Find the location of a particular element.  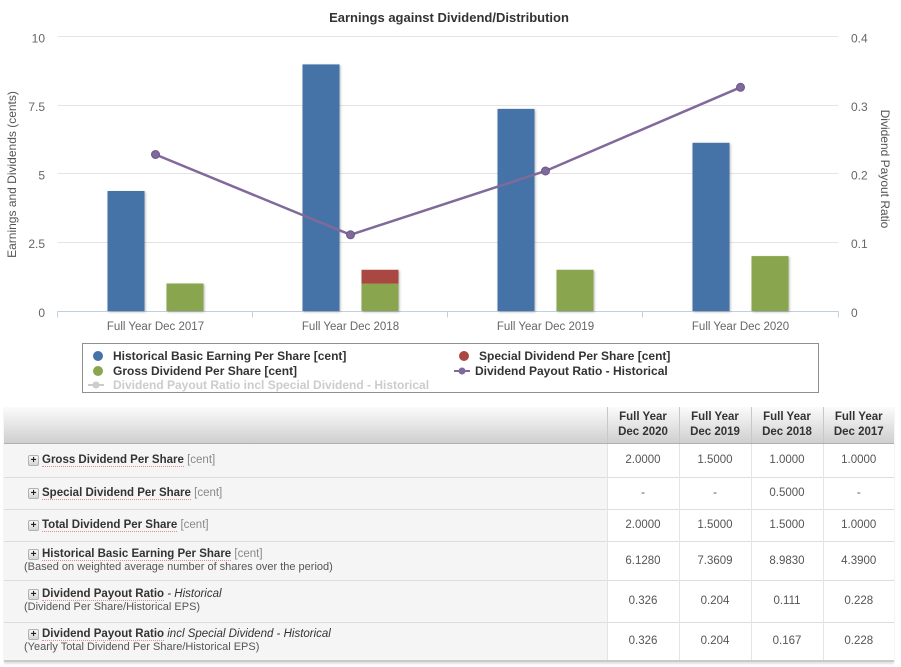

svg-text: 5 is located at coordinates (41, 176).